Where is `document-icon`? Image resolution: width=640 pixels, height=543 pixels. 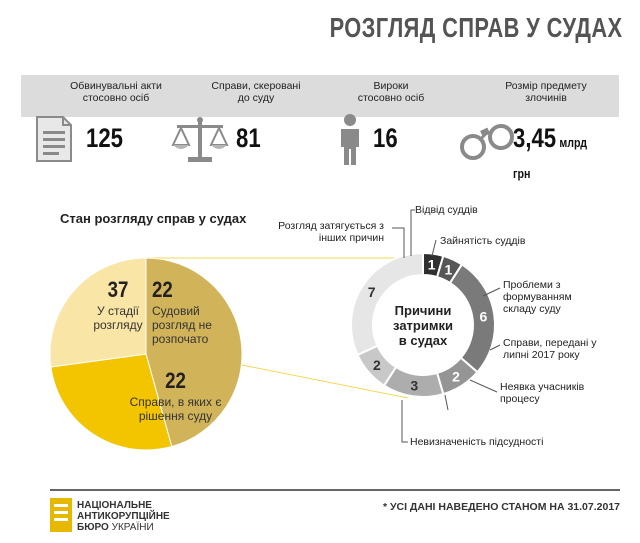 document-icon is located at coordinates (54, 139).